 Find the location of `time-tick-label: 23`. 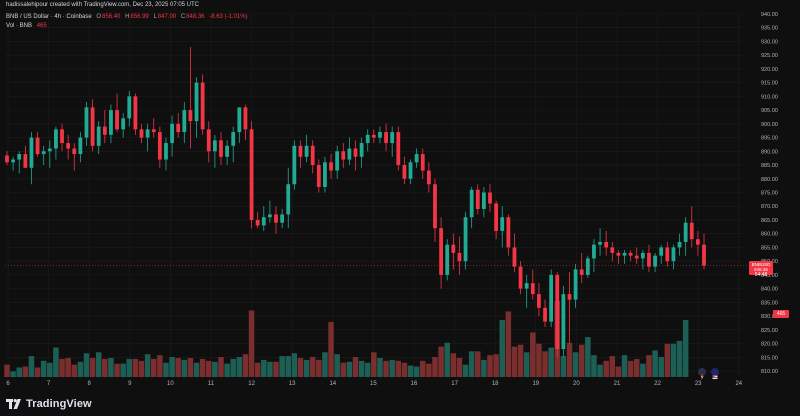

time-tick-label: 23 is located at coordinates (698, 384).